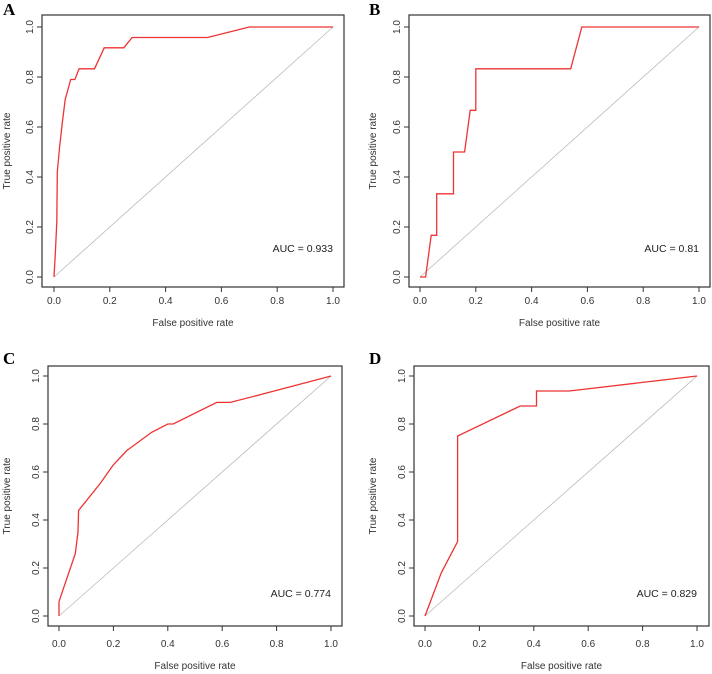 The image size is (712, 674). I want to click on auc-annotation: AUC = 0.829, so click(667, 594).